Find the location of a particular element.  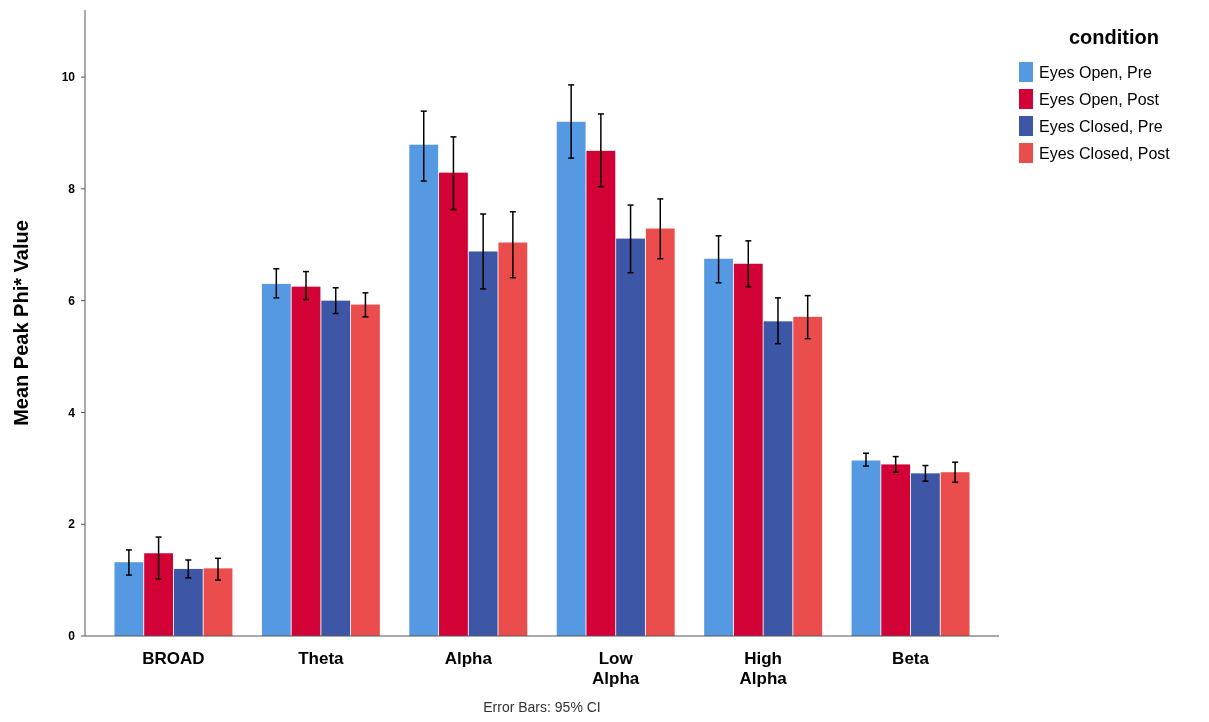

x-tick-label: Alpha is located at coordinates (468, 658).